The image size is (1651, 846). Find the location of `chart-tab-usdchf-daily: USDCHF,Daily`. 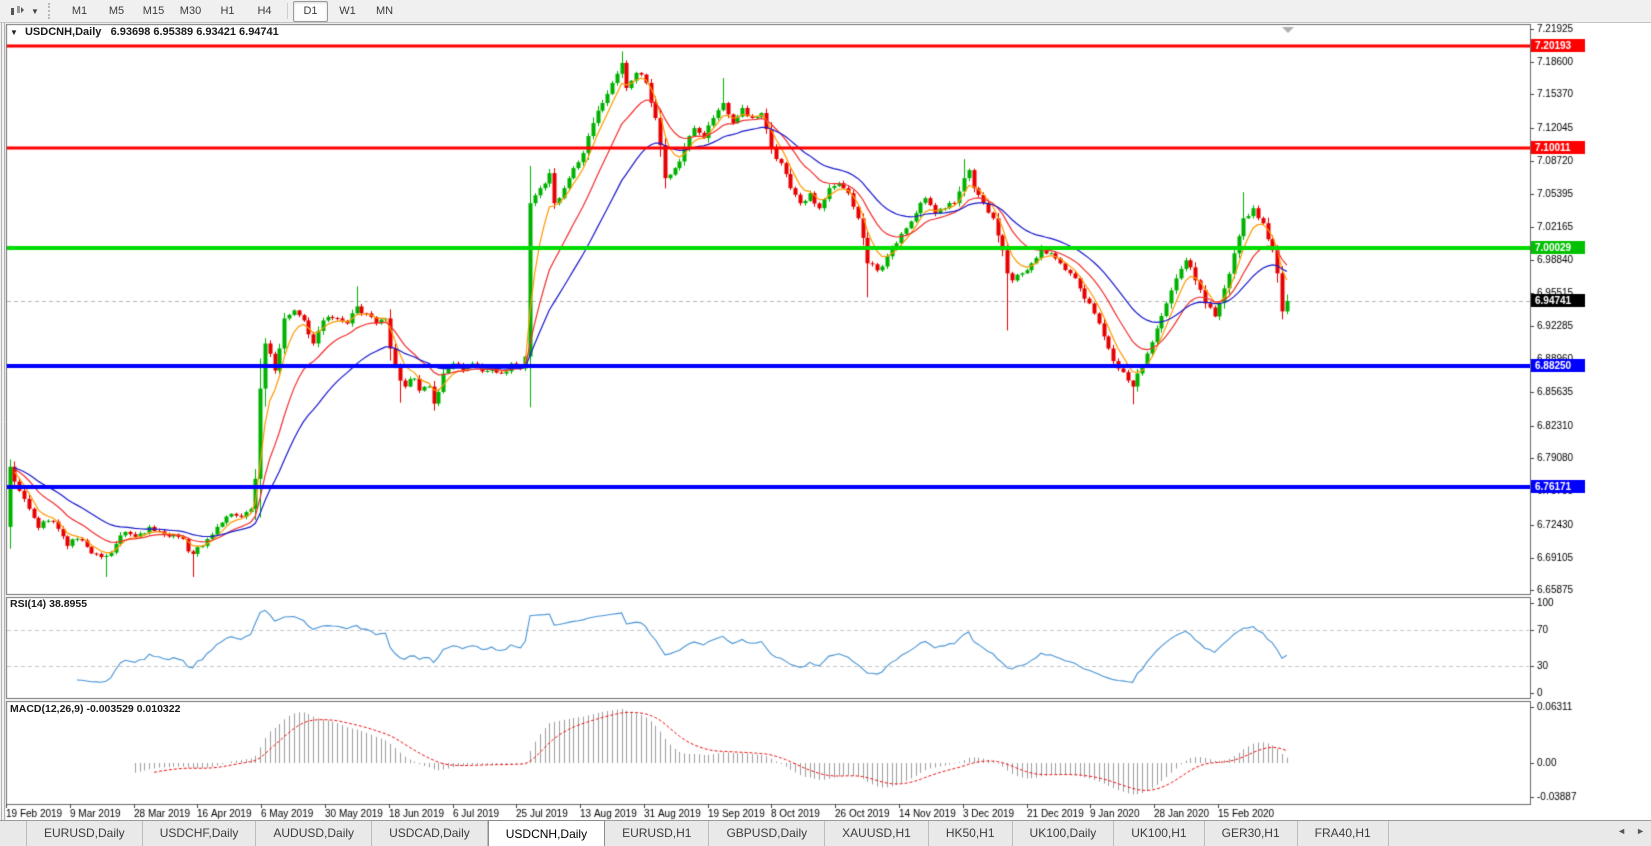

chart-tab-usdchf-daily: USDCHF,Daily is located at coordinates (200, 833).